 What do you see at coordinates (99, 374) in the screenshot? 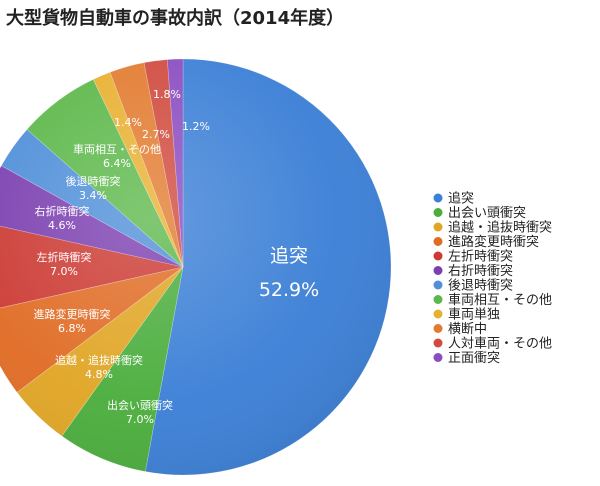
I see `slice-label-value-3: 4.8%` at bounding box center [99, 374].